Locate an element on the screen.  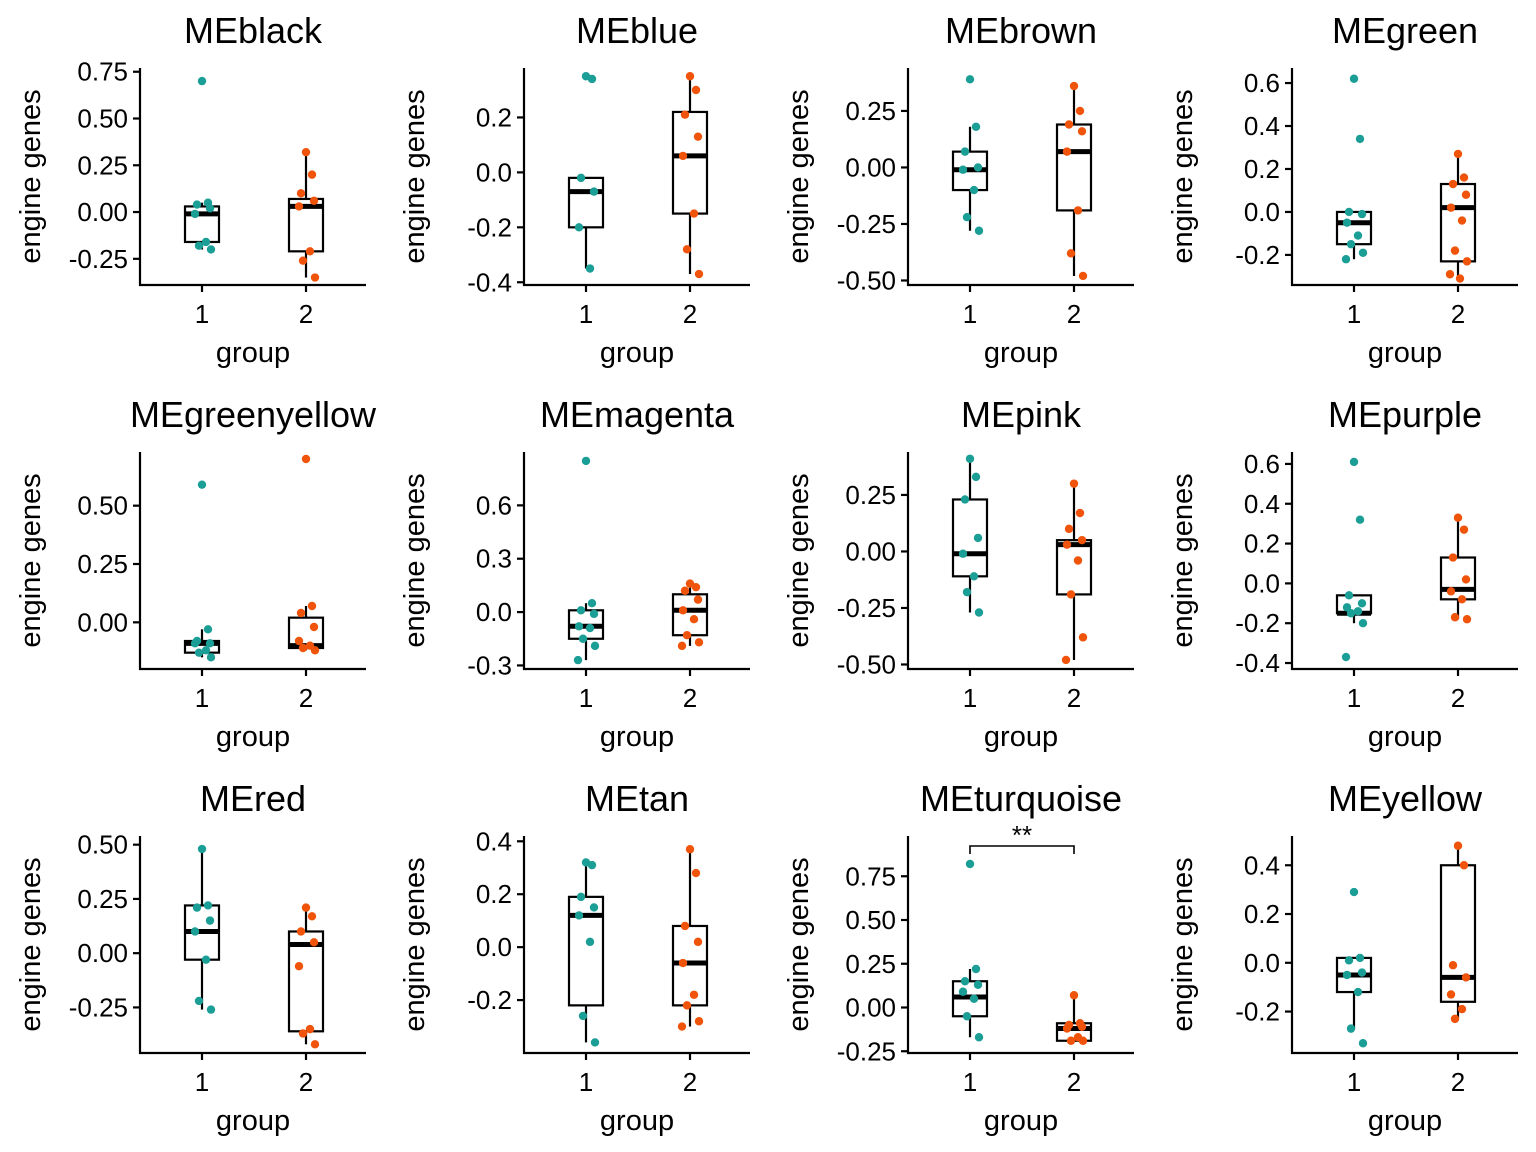
y-tick-label: 0.25 is located at coordinates (870, 495).